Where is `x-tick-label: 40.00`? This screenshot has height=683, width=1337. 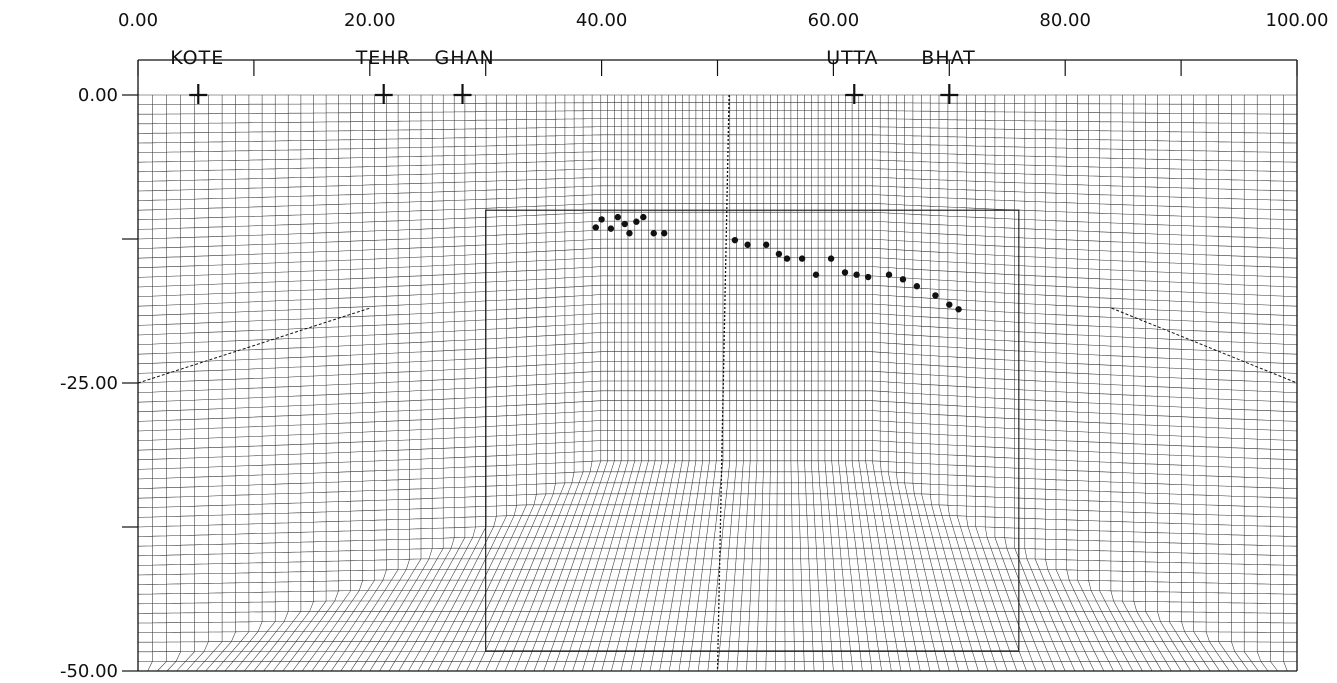 x-tick-label: 40.00 is located at coordinates (602, 20).